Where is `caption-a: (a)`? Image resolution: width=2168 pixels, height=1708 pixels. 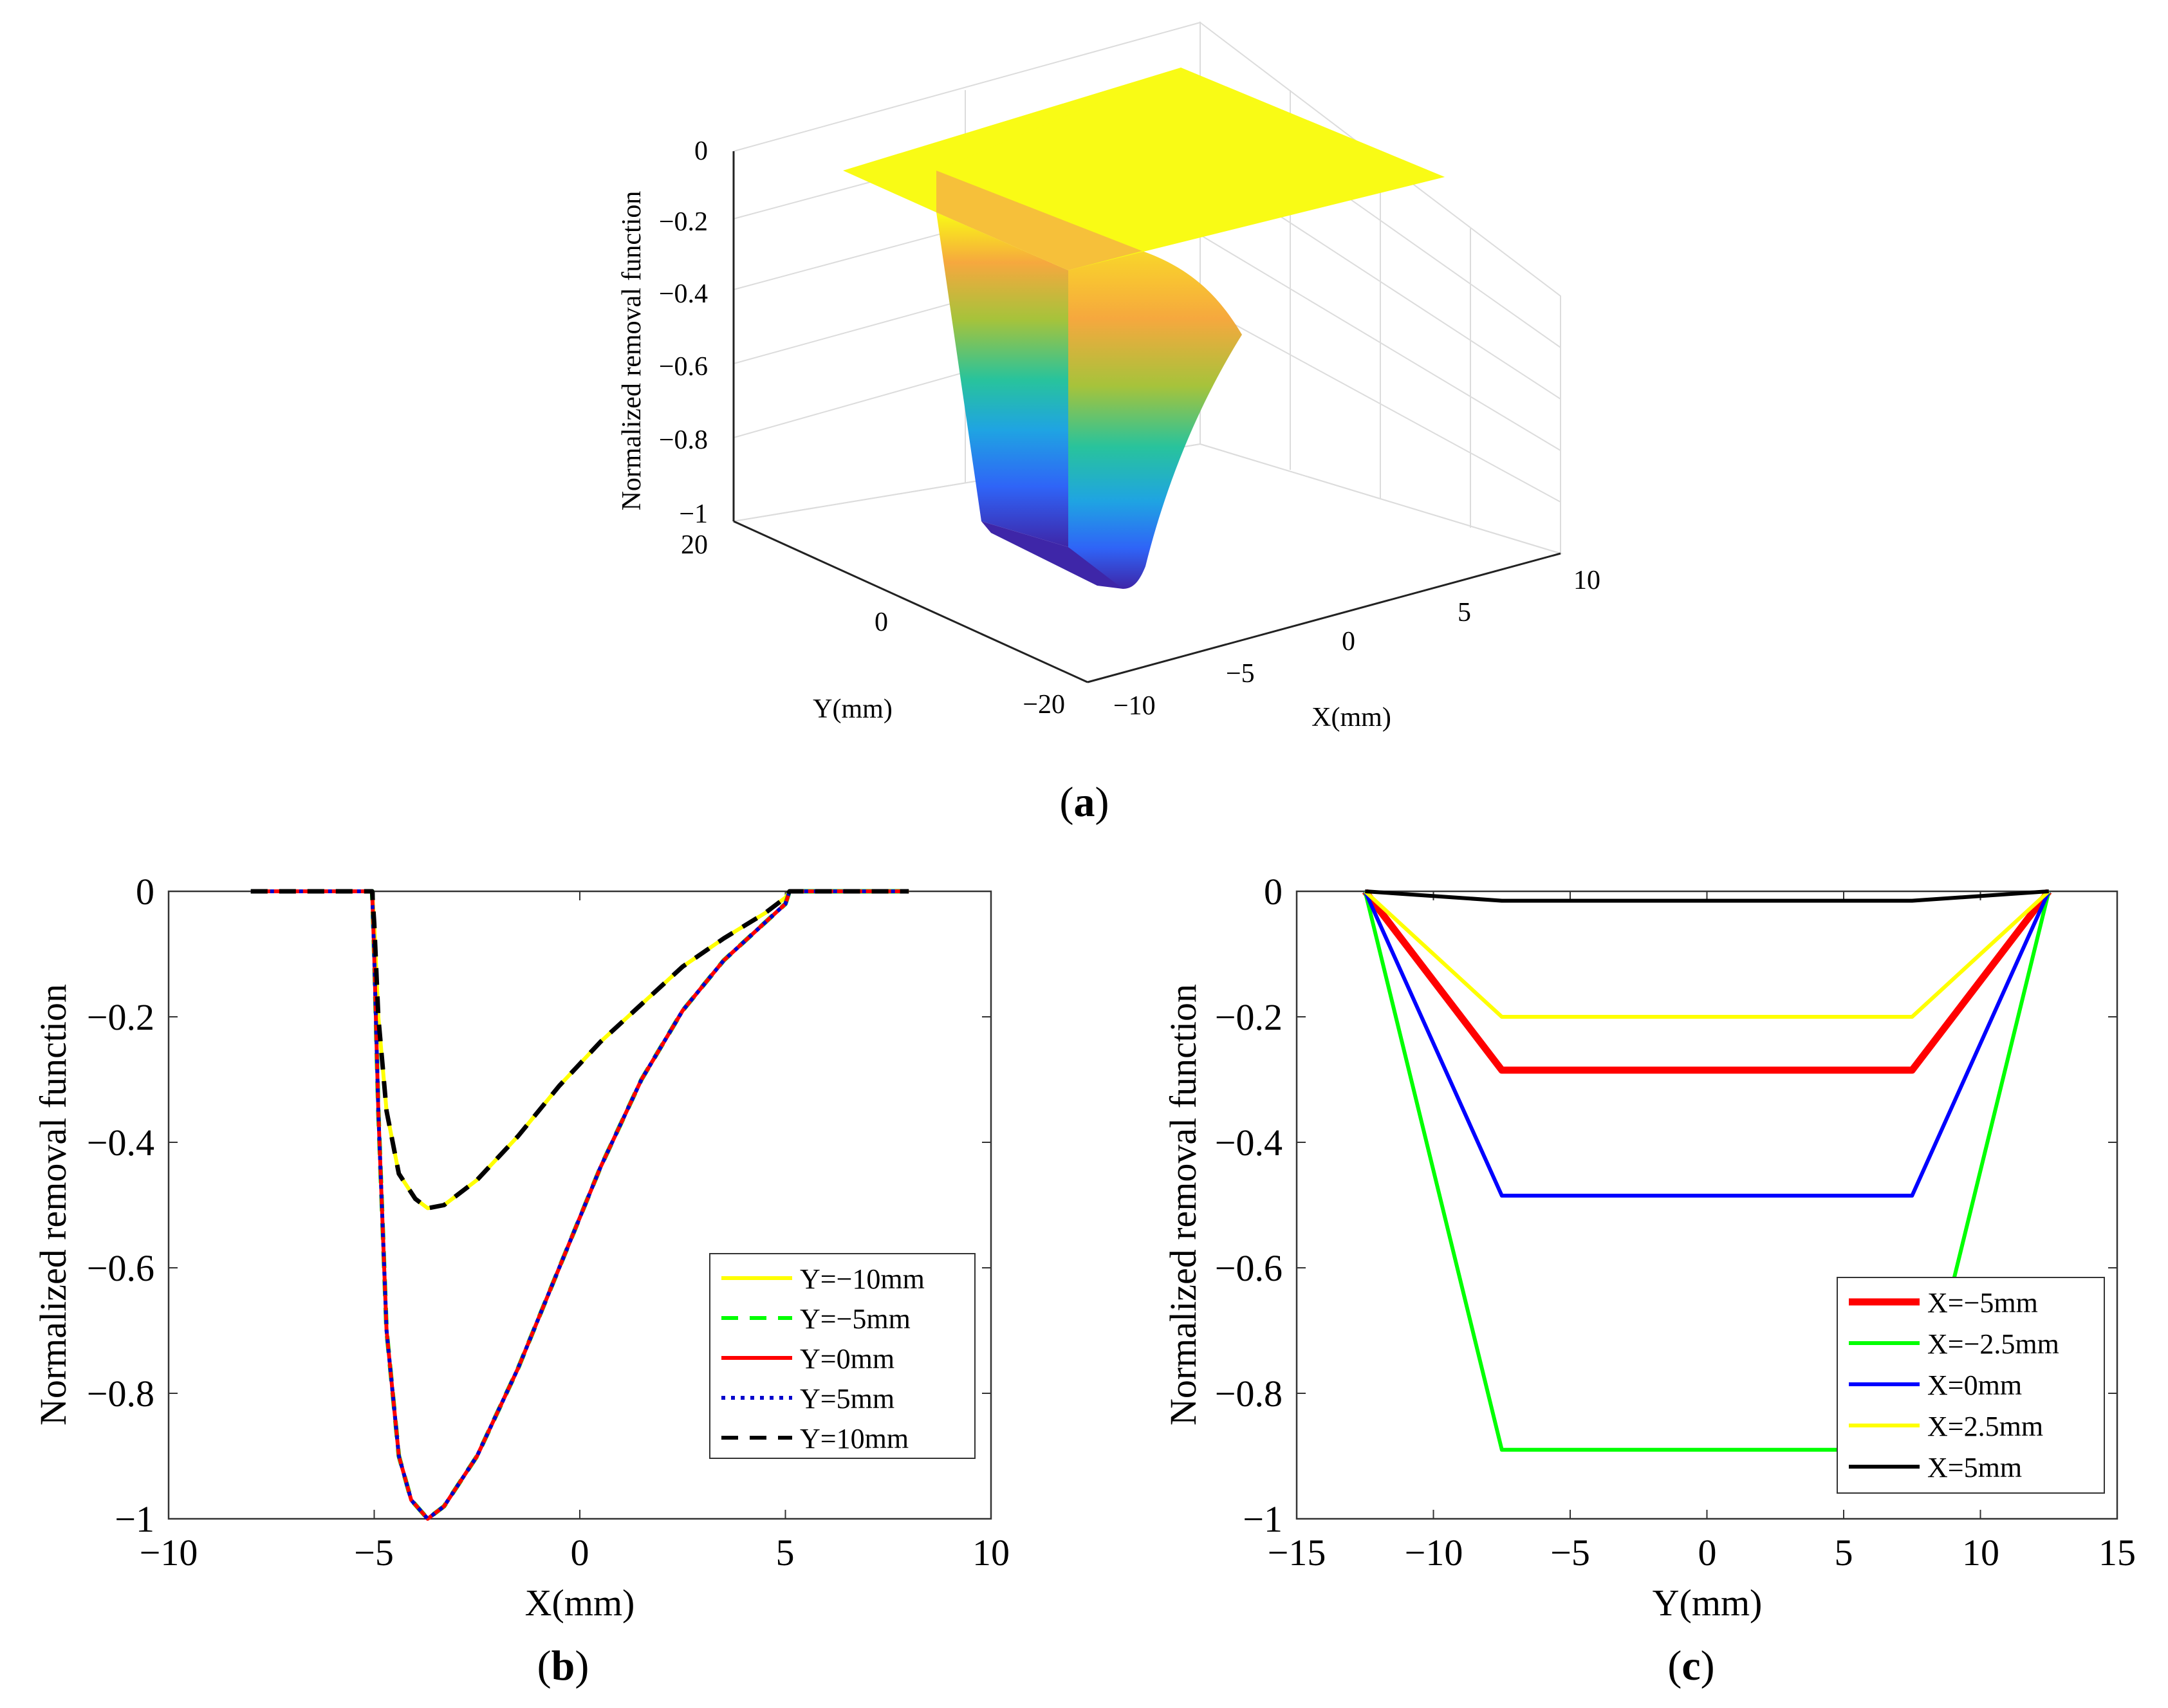 caption-a: (a) is located at coordinates (1084, 802).